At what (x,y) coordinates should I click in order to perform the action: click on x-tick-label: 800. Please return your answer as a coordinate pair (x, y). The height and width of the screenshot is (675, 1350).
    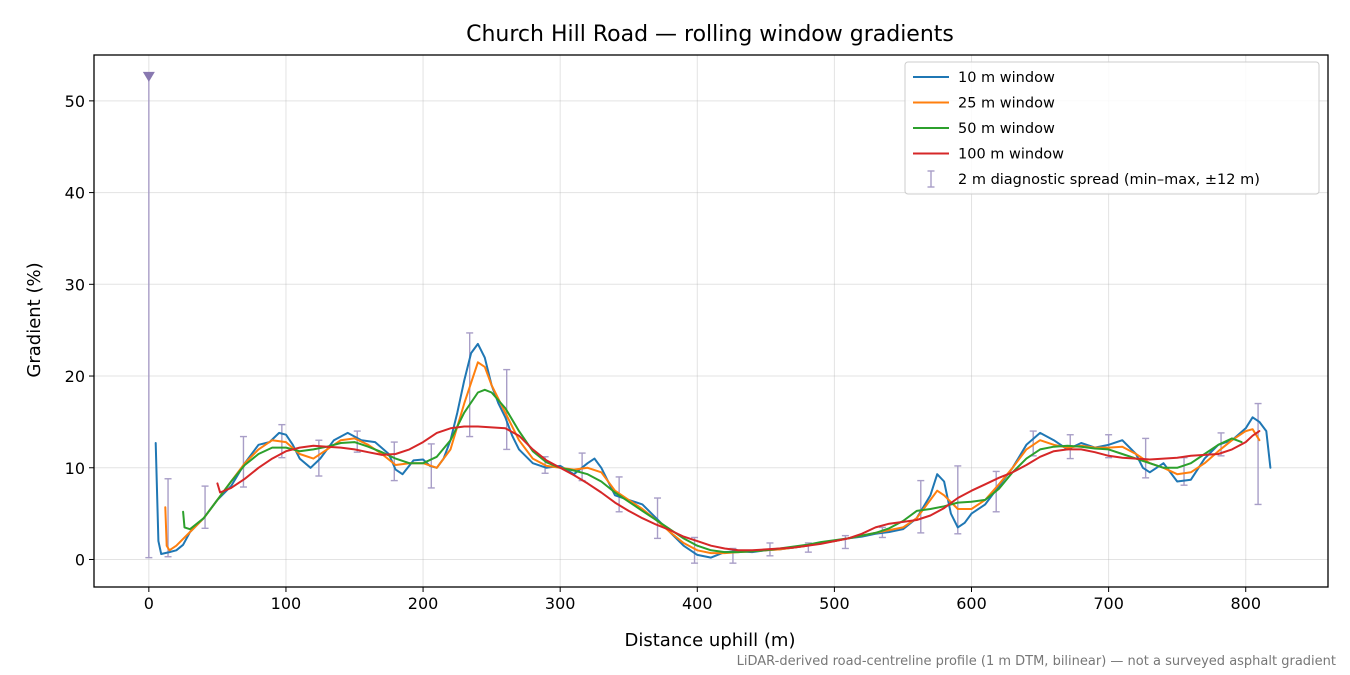
    Looking at the image, I should click on (1245, 603).